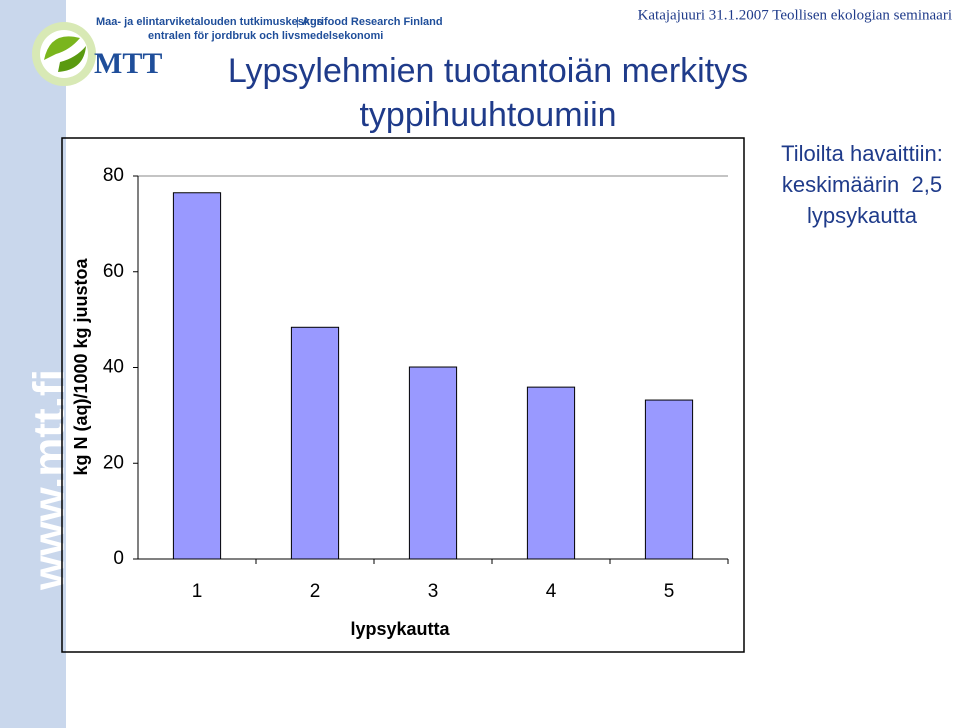  What do you see at coordinates (197, 591) in the screenshot?
I see `x-tick-label: 1` at bounding box center [197, 591].